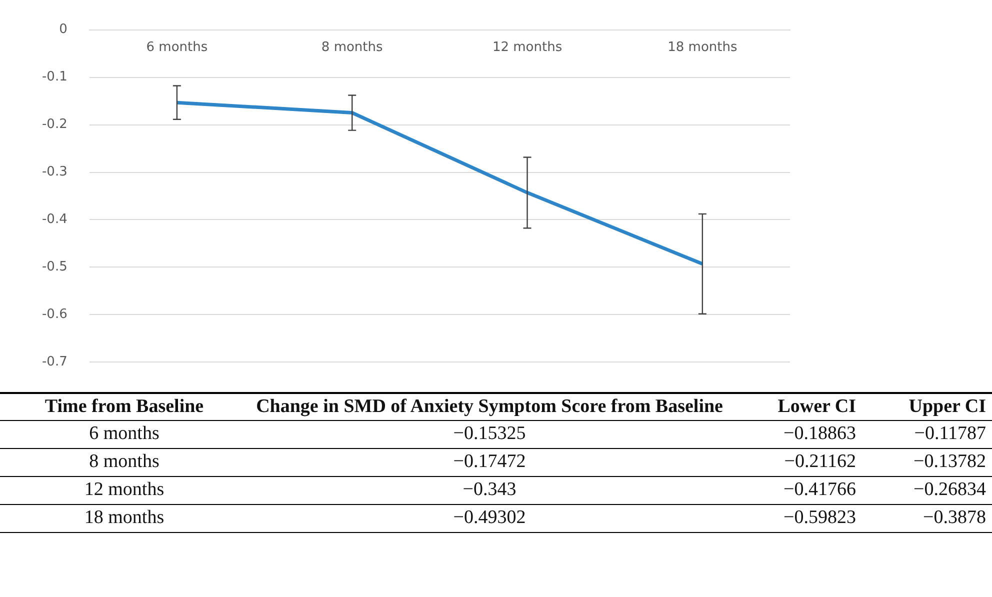 The width and height of the screenshot is (992, 597). What do you see at coordinates (489, 407) in the screenshot?
I see `text: Change in SMD of Anxiety Symptom Score from Baseline` at bounding box center [489, 407].